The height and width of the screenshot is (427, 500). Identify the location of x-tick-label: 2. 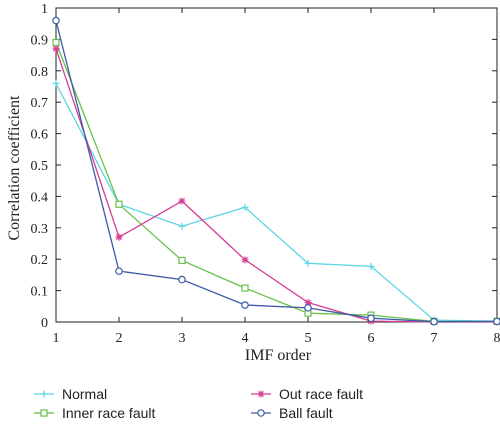
(119, 338).